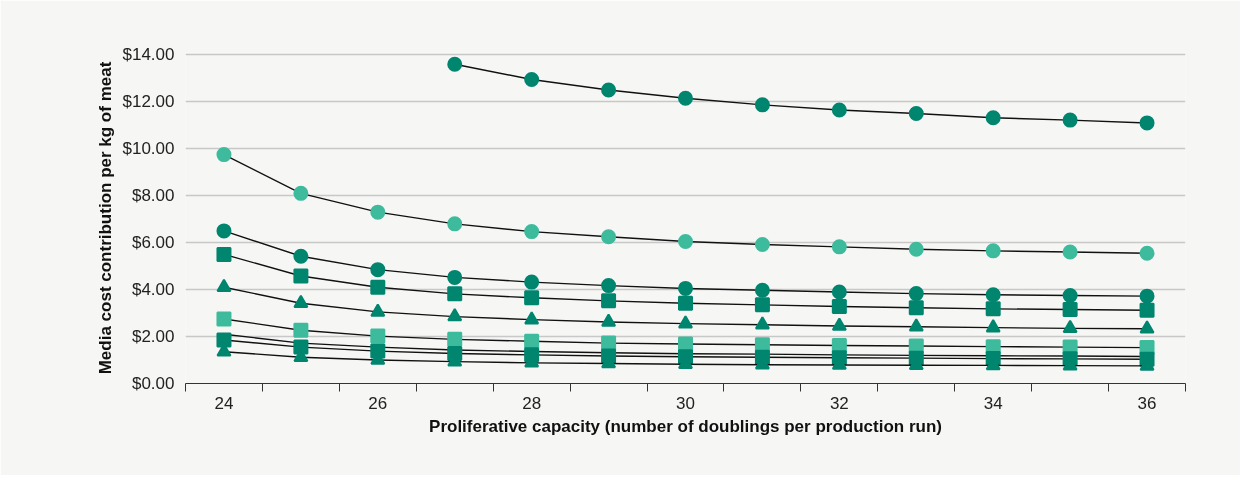  I want to click on x-tick-label: 26, so click(378, 403).